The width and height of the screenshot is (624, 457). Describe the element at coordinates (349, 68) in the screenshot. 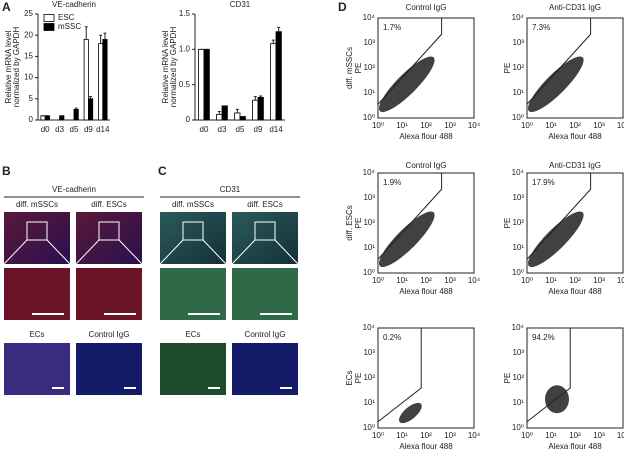

I see `row-label: diff. mSSCs` at that location.